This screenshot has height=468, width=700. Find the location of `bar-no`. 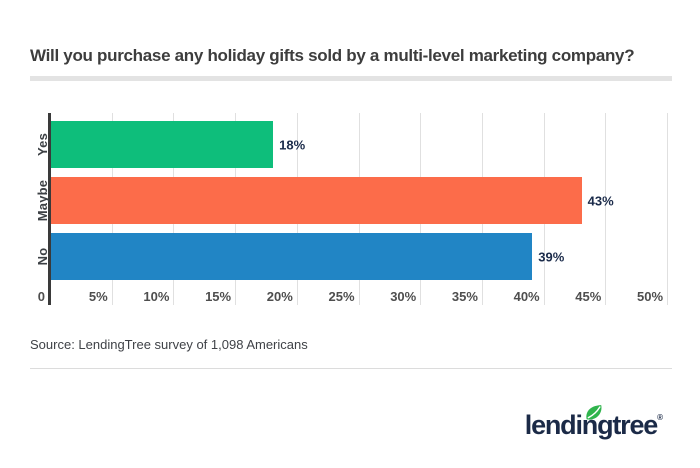

bar-no is located at coordinates (292, 256).